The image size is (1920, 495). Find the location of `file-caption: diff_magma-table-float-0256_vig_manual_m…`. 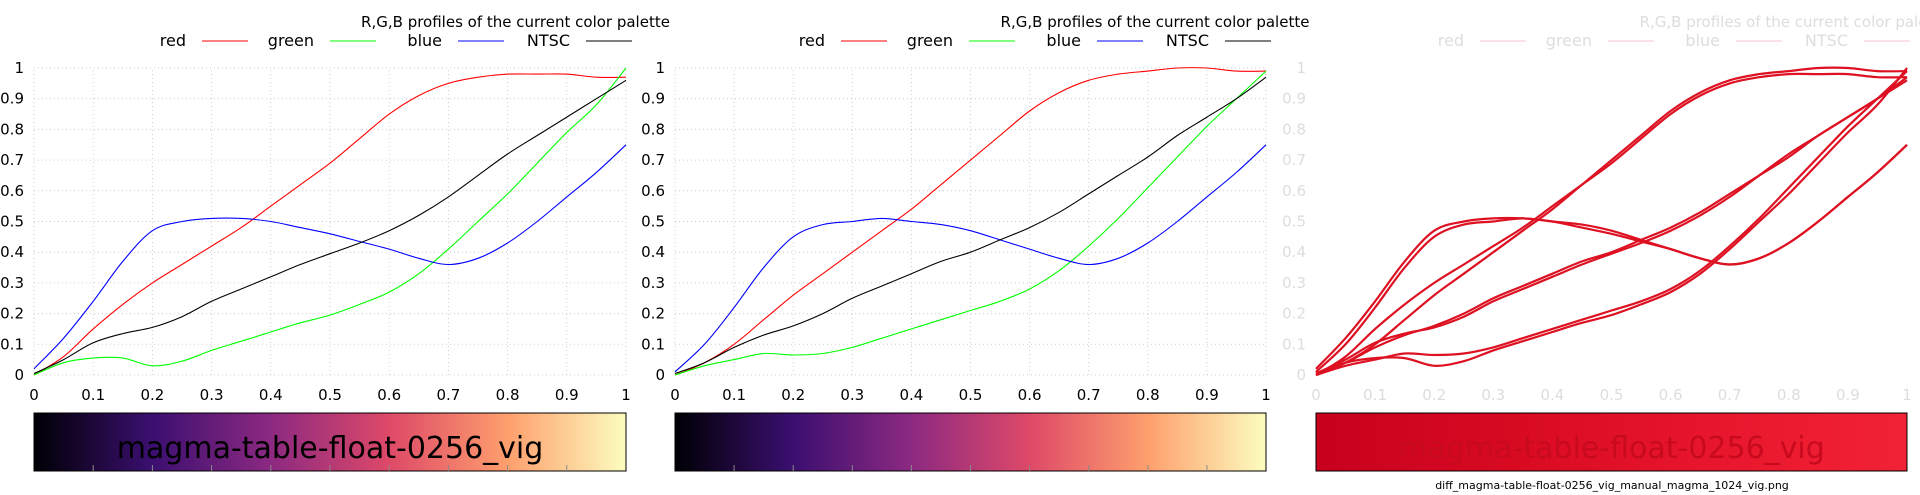

file-caption: diff_magma-table-float-0256_vig_manual_m… is located at coordinates (1612, 485).